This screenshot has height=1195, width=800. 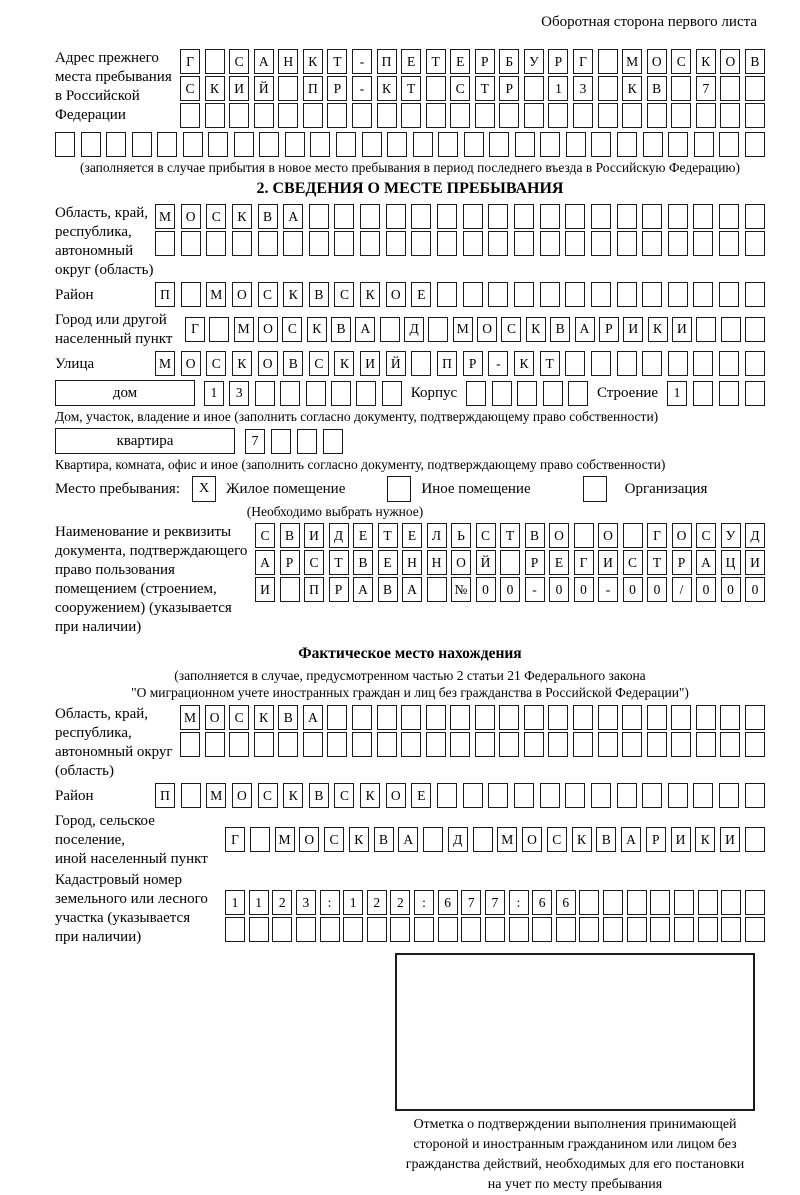 I want to click on char-cell: Т, so click(x=484, y=88).